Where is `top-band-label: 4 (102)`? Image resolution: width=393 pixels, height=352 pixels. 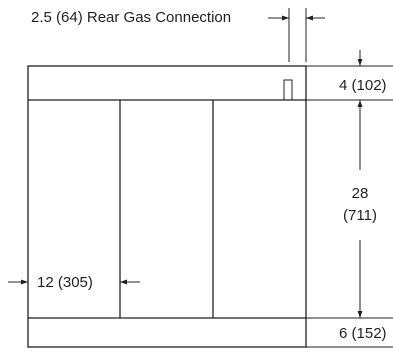
top-band-label: 4 (102) is located at coordinates (363, 85).